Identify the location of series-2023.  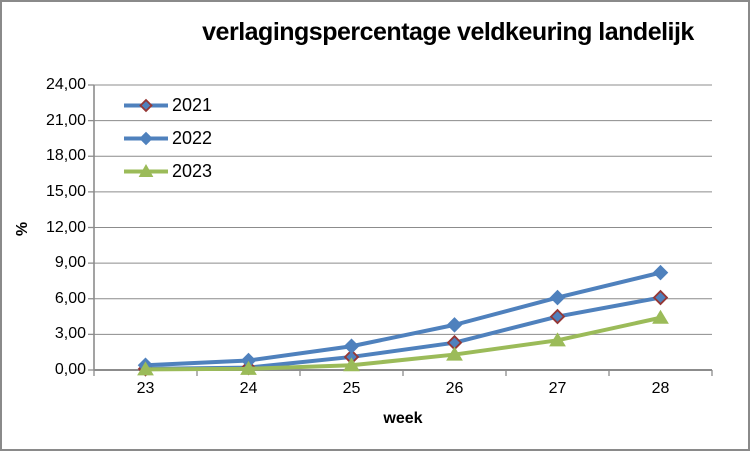
(403, 342).